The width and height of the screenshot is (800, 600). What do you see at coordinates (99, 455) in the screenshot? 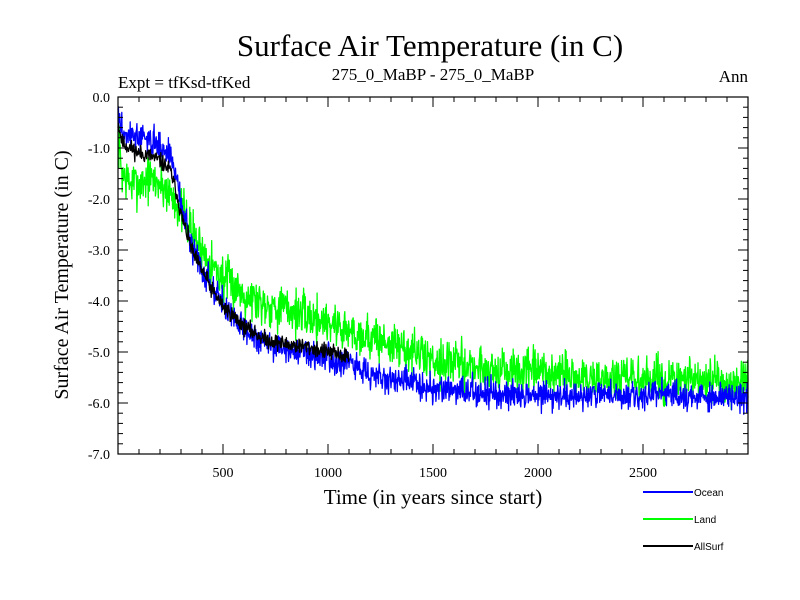
I see `y-tick-label: -7.0` at bounding box center [99, 455].